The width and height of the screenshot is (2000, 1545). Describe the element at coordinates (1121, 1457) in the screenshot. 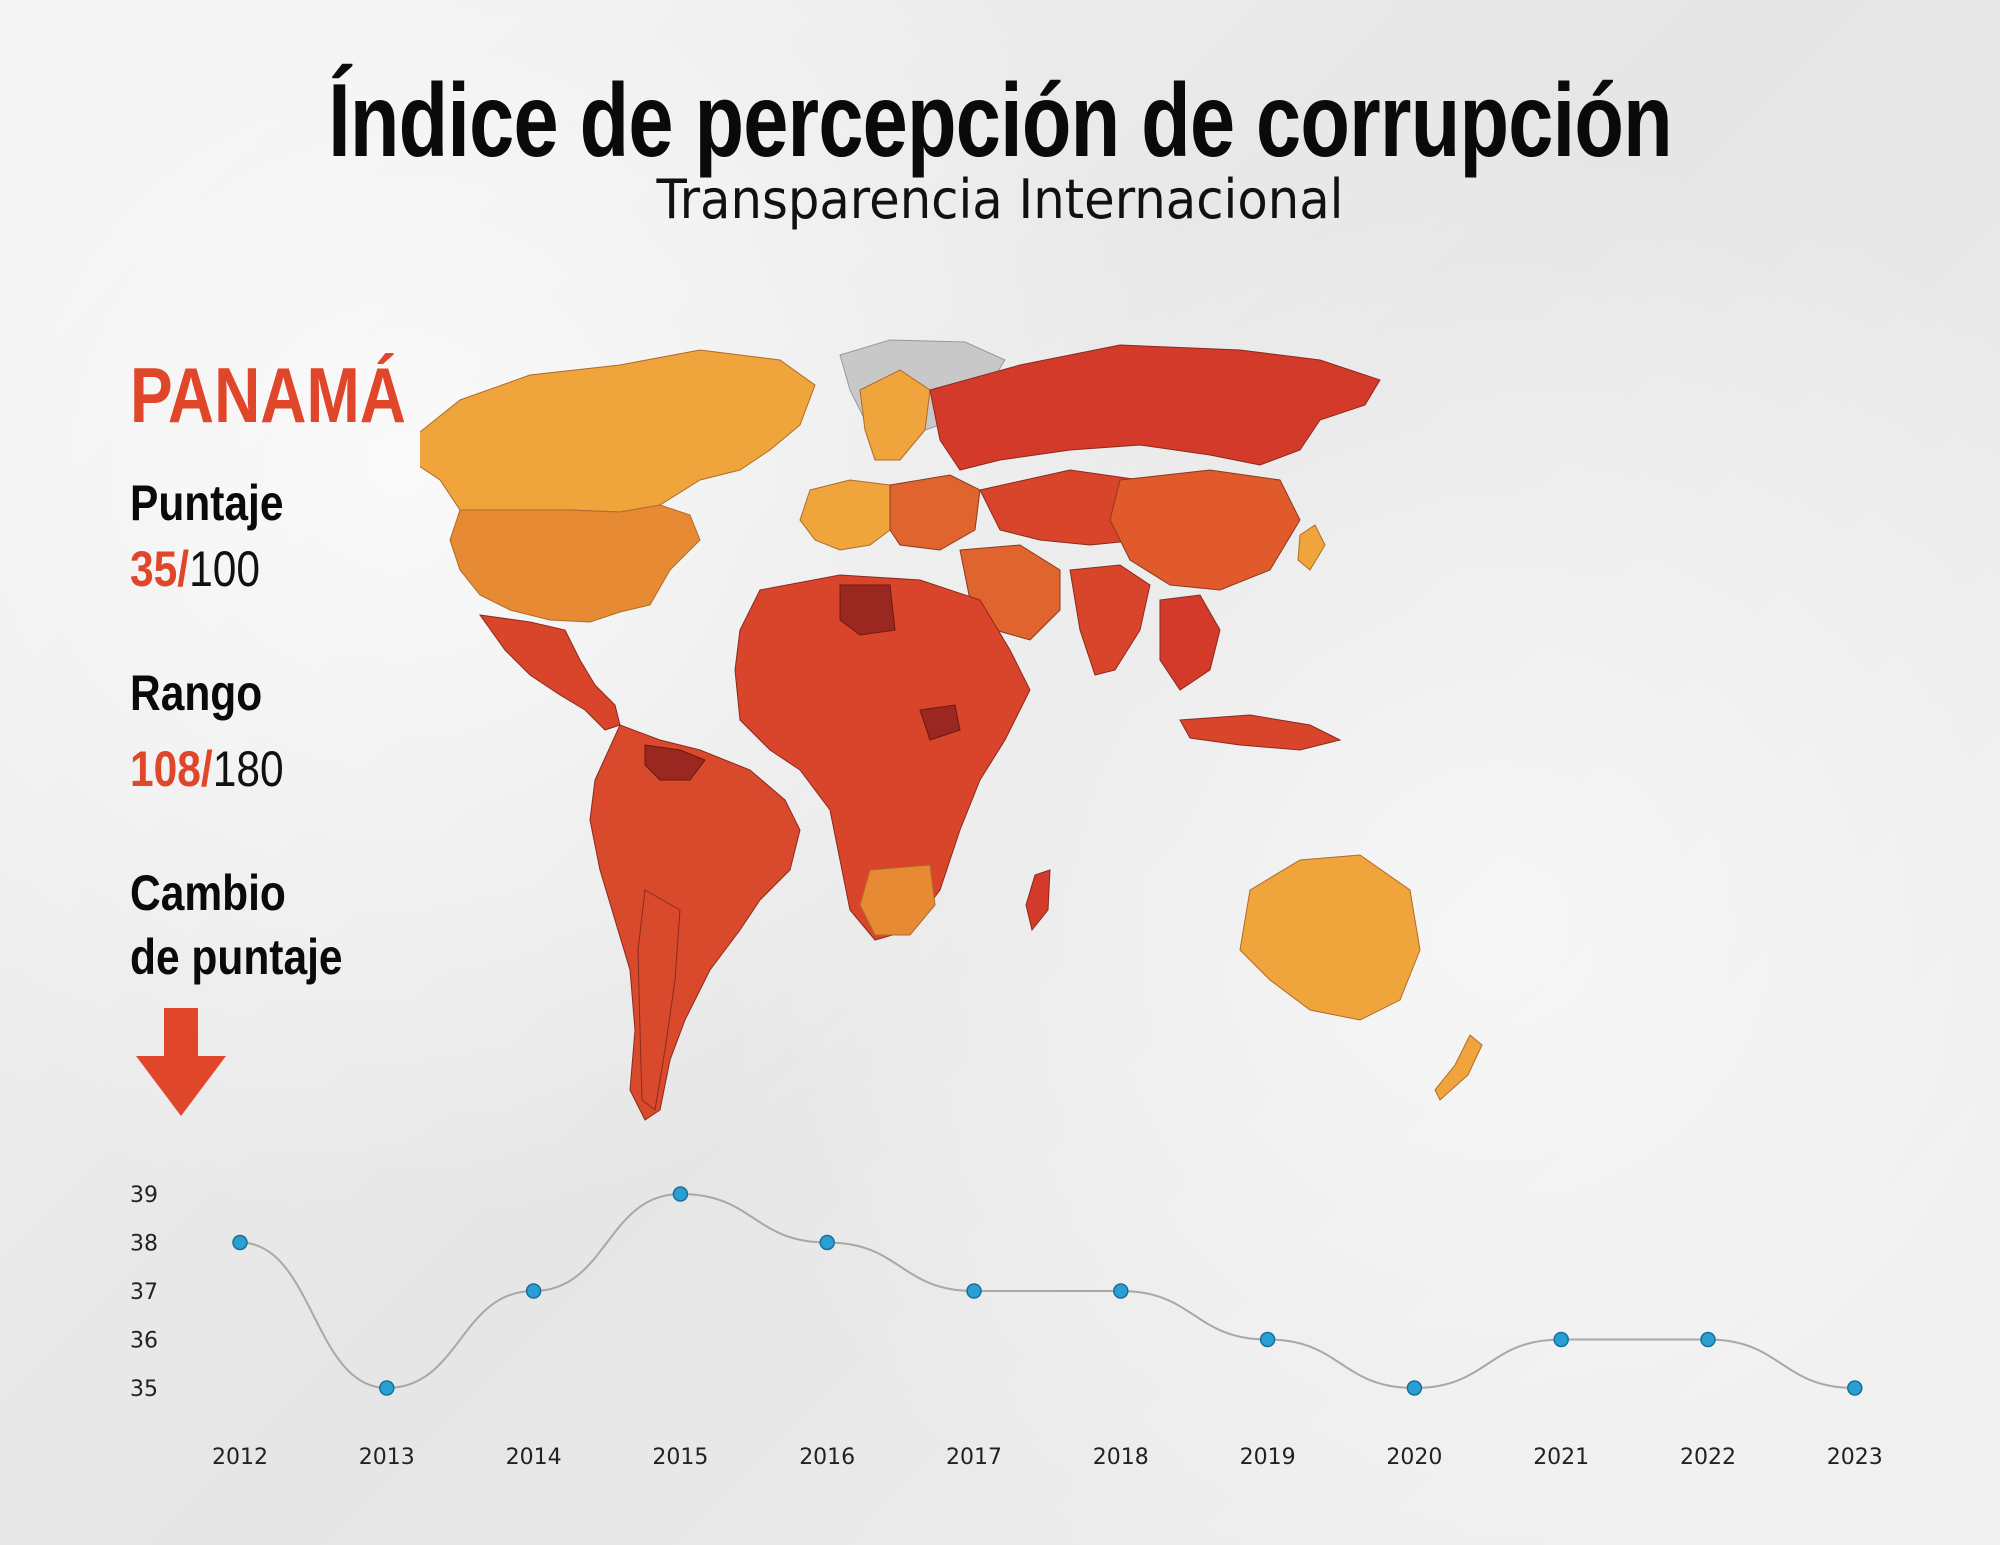

I see `x-tick-label: 2018` at that location.